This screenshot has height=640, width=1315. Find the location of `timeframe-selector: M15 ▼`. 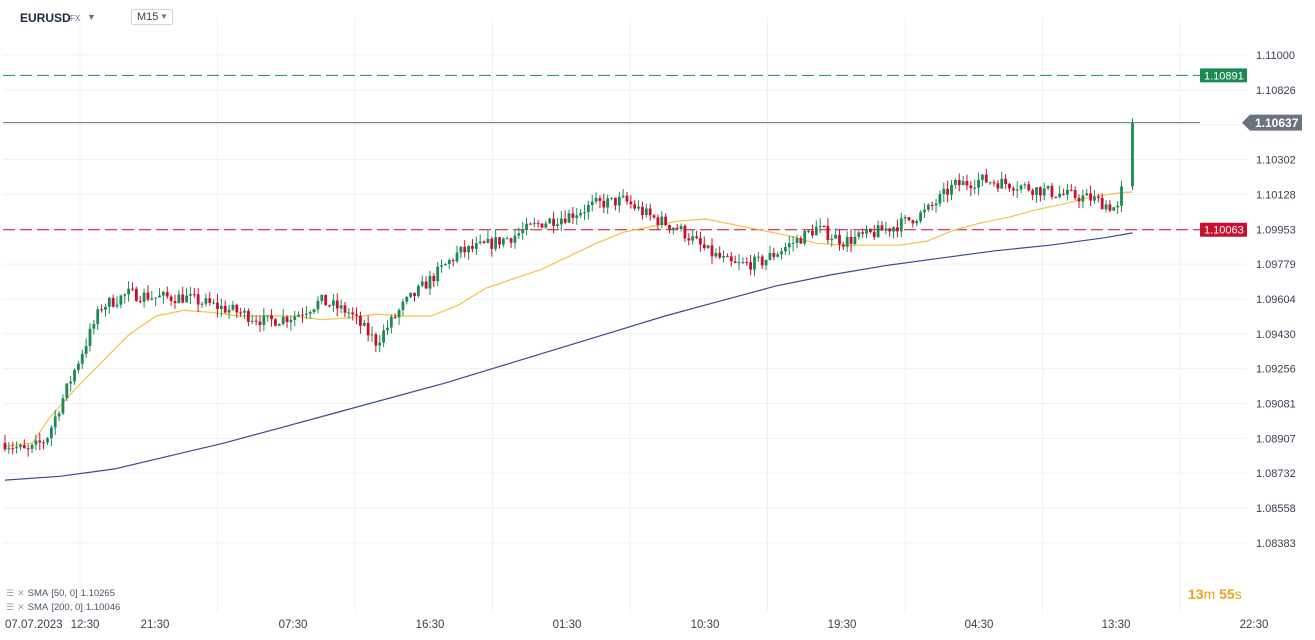

timeframe-selector: M15 ▼ is located at coordinates (152, 17).